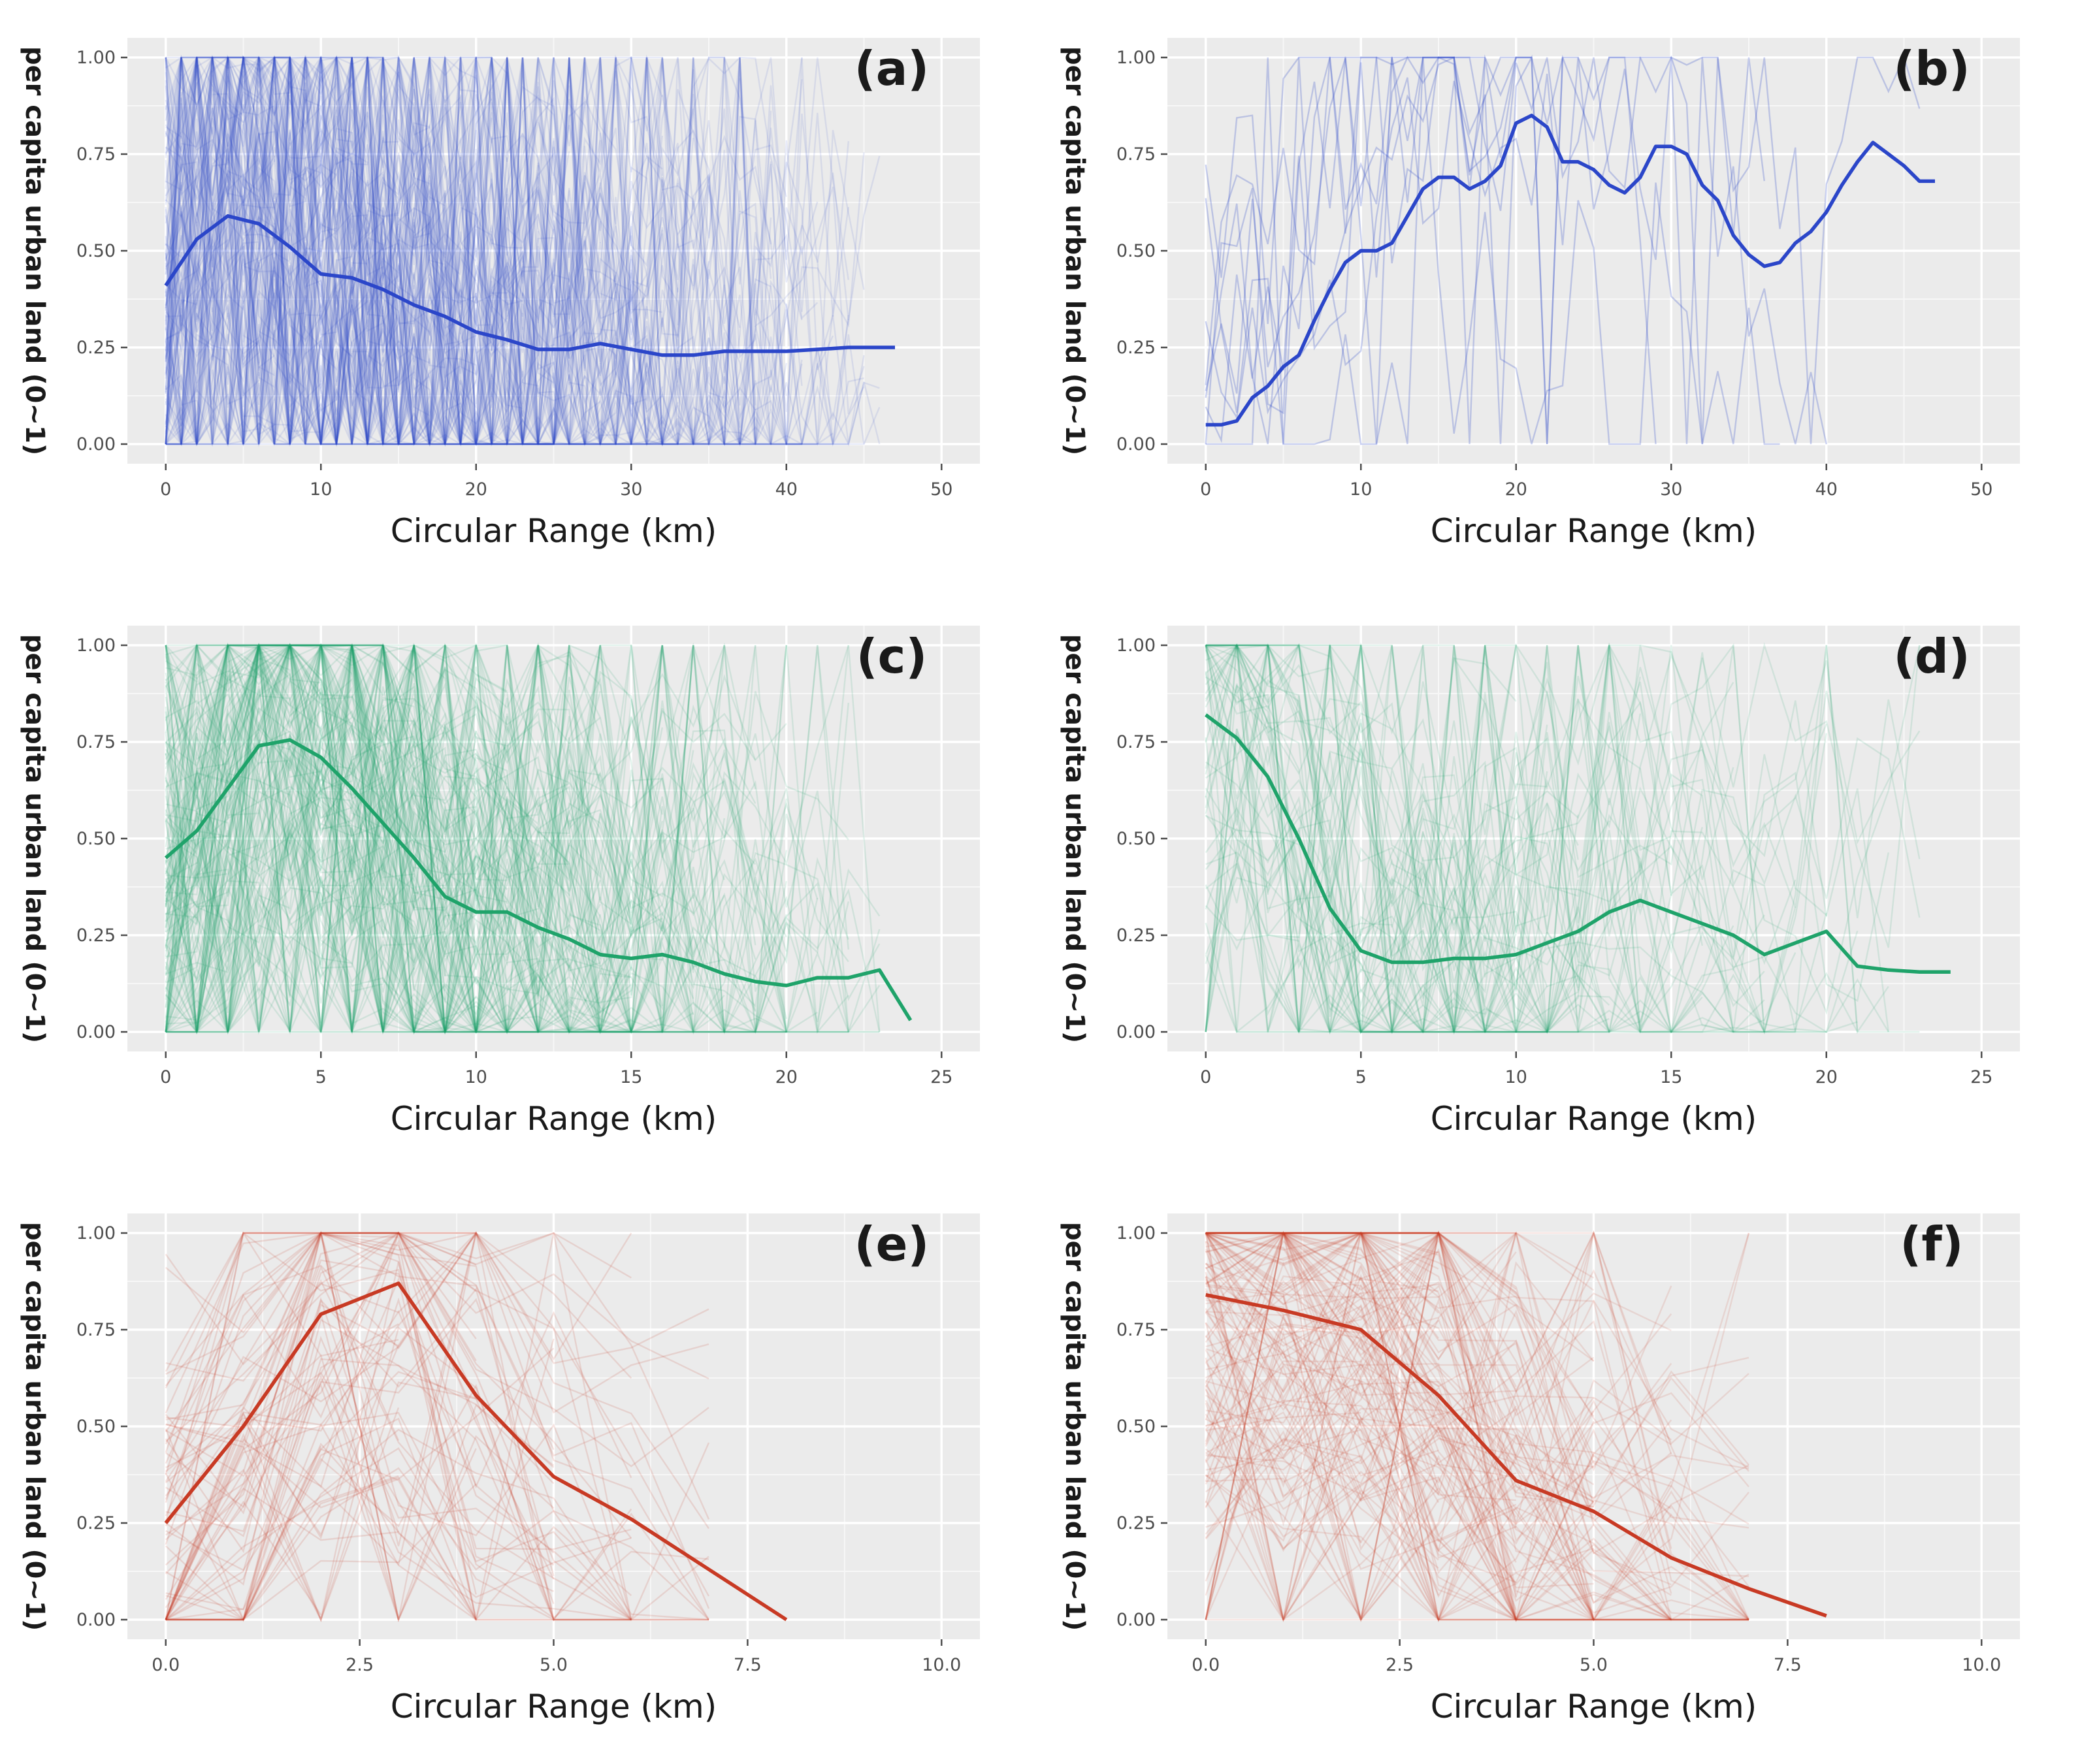 Image resolution: width=2080 pixels, height=1764 pixels. Describe the element at coordinates (96, 1427) in the screenshot. I see `y-tick-label: 0.50` at that location.